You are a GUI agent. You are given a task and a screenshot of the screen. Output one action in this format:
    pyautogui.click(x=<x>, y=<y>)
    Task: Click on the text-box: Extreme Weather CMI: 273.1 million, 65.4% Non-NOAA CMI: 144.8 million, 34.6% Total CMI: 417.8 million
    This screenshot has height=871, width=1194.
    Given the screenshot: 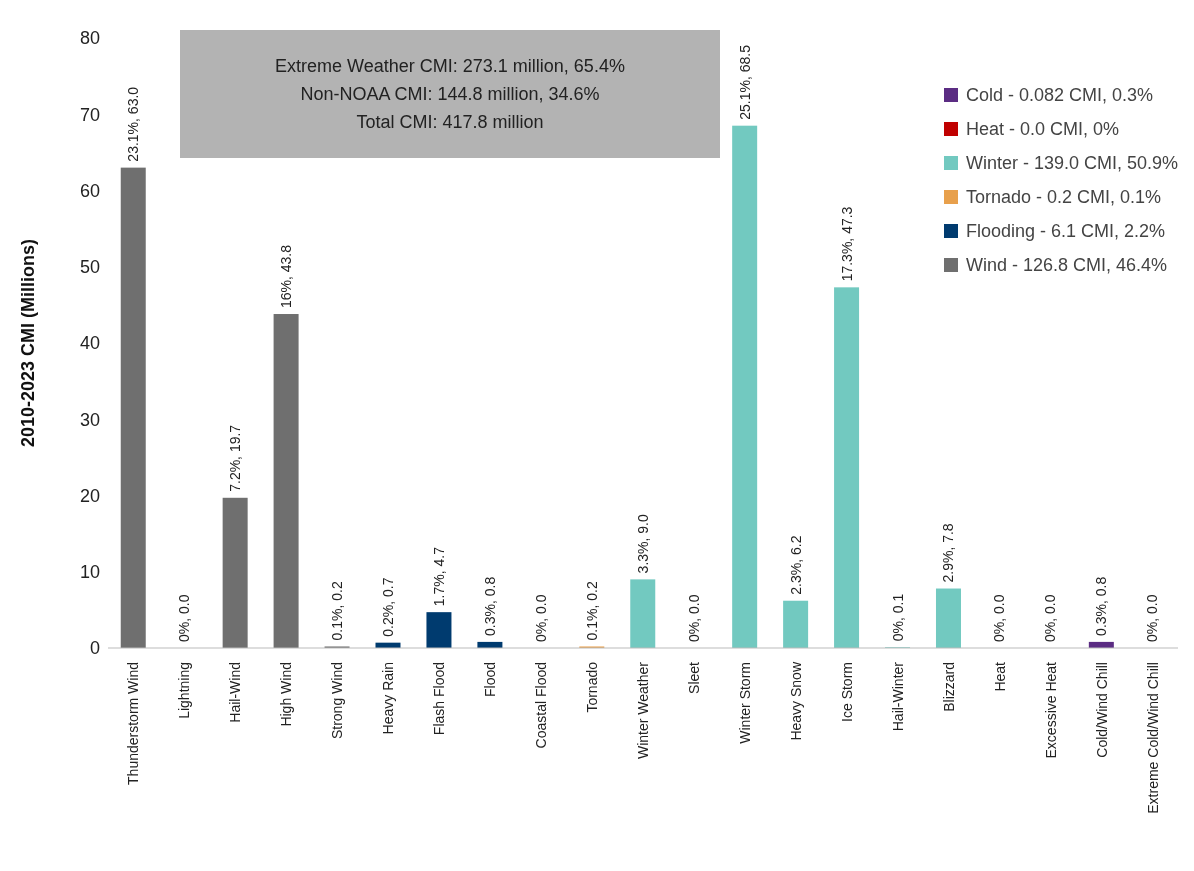 What is the action you would take?
    pyautogui.click(x=450, y=94)
    